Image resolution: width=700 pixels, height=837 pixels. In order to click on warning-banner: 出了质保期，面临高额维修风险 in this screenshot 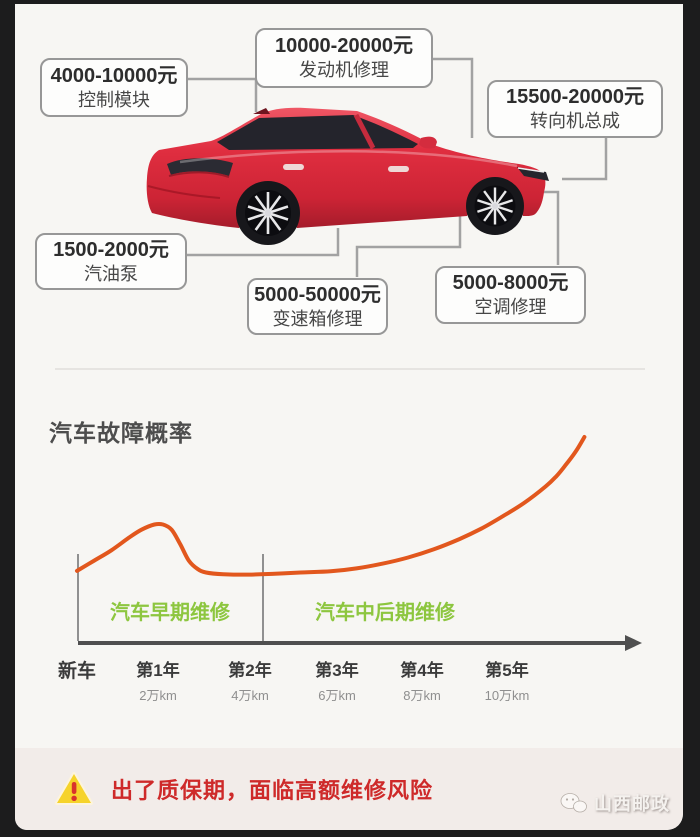, I will do `click(349, 789)`.